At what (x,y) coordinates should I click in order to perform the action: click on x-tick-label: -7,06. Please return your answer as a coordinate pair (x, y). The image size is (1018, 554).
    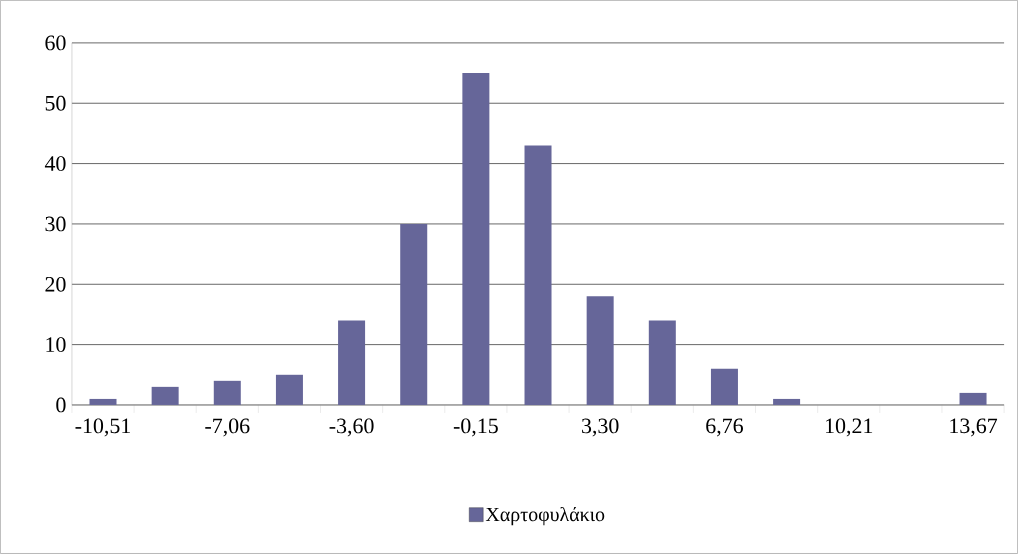
    Looking at the image, I should click on (227, 427).